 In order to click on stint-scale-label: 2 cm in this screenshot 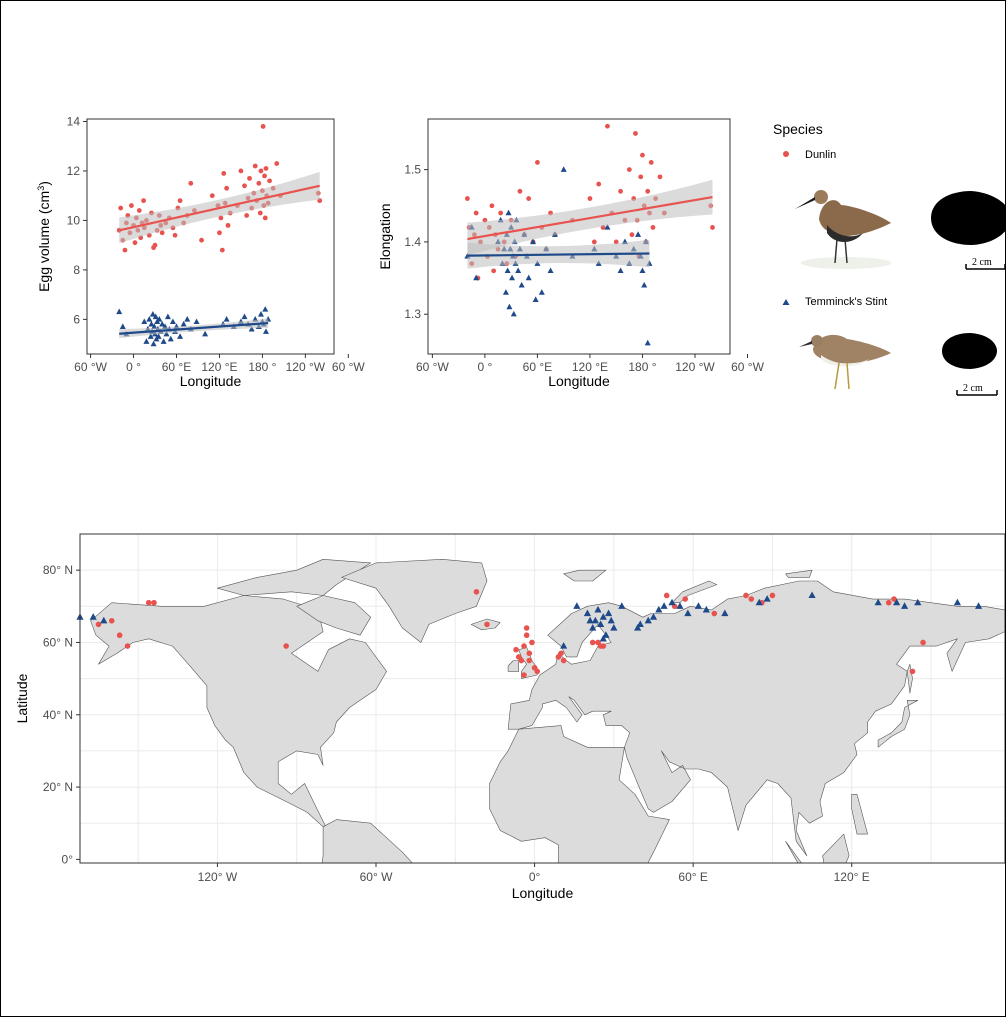, I will do `click(973, 388)`.